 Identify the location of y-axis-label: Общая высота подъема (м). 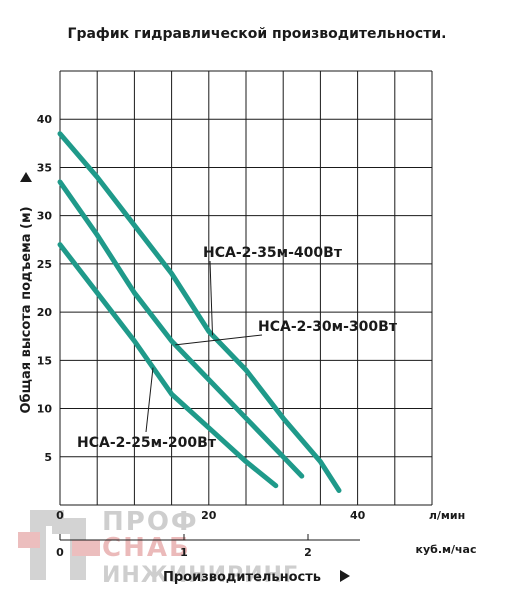
(26, 309).